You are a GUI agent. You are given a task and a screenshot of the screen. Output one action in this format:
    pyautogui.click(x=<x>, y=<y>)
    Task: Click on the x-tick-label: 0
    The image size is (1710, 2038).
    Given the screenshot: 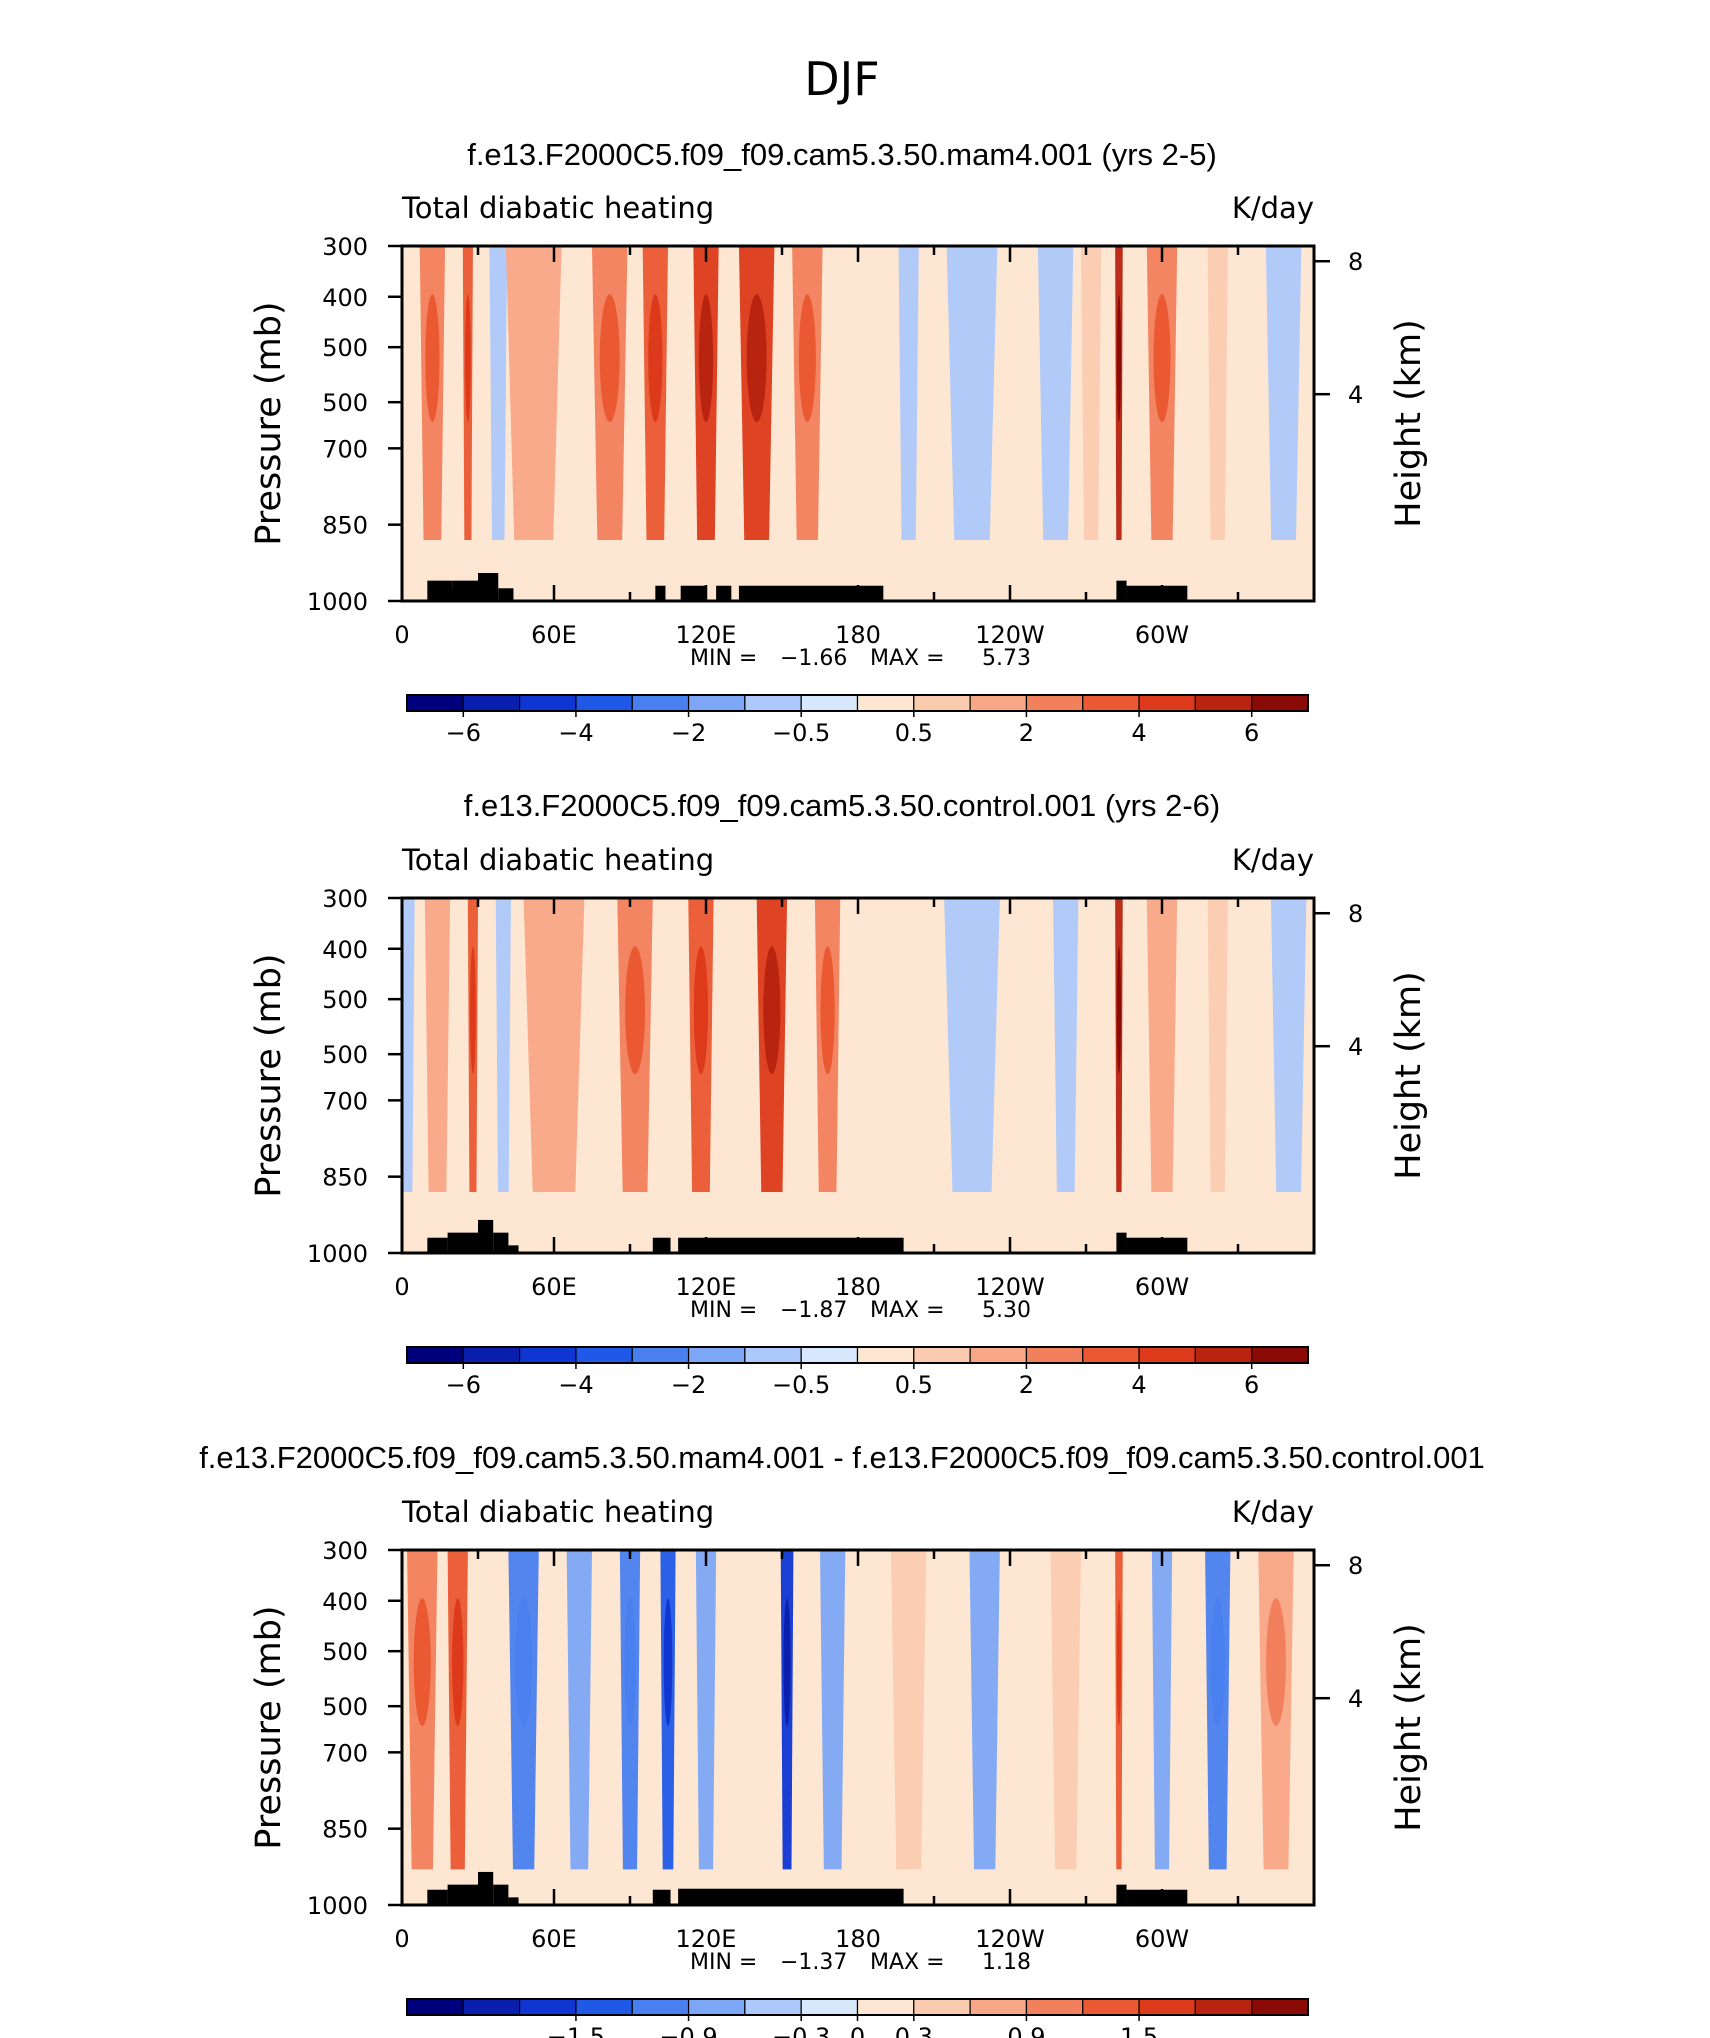 What is the action you would take?
    pyautogui.click(x=401, y=635)
    